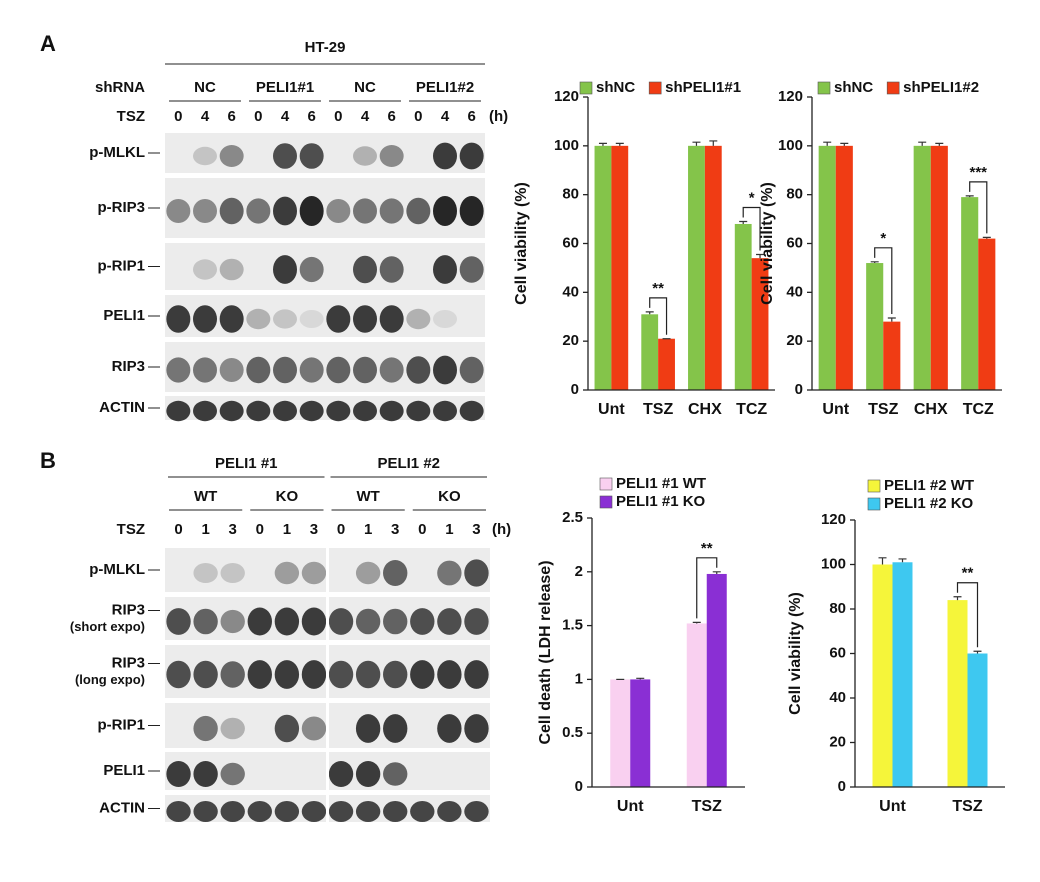  Describe the element at coordinates (707, 806) in the screenshot. I see `x-tick-label: TSZ` at that location.